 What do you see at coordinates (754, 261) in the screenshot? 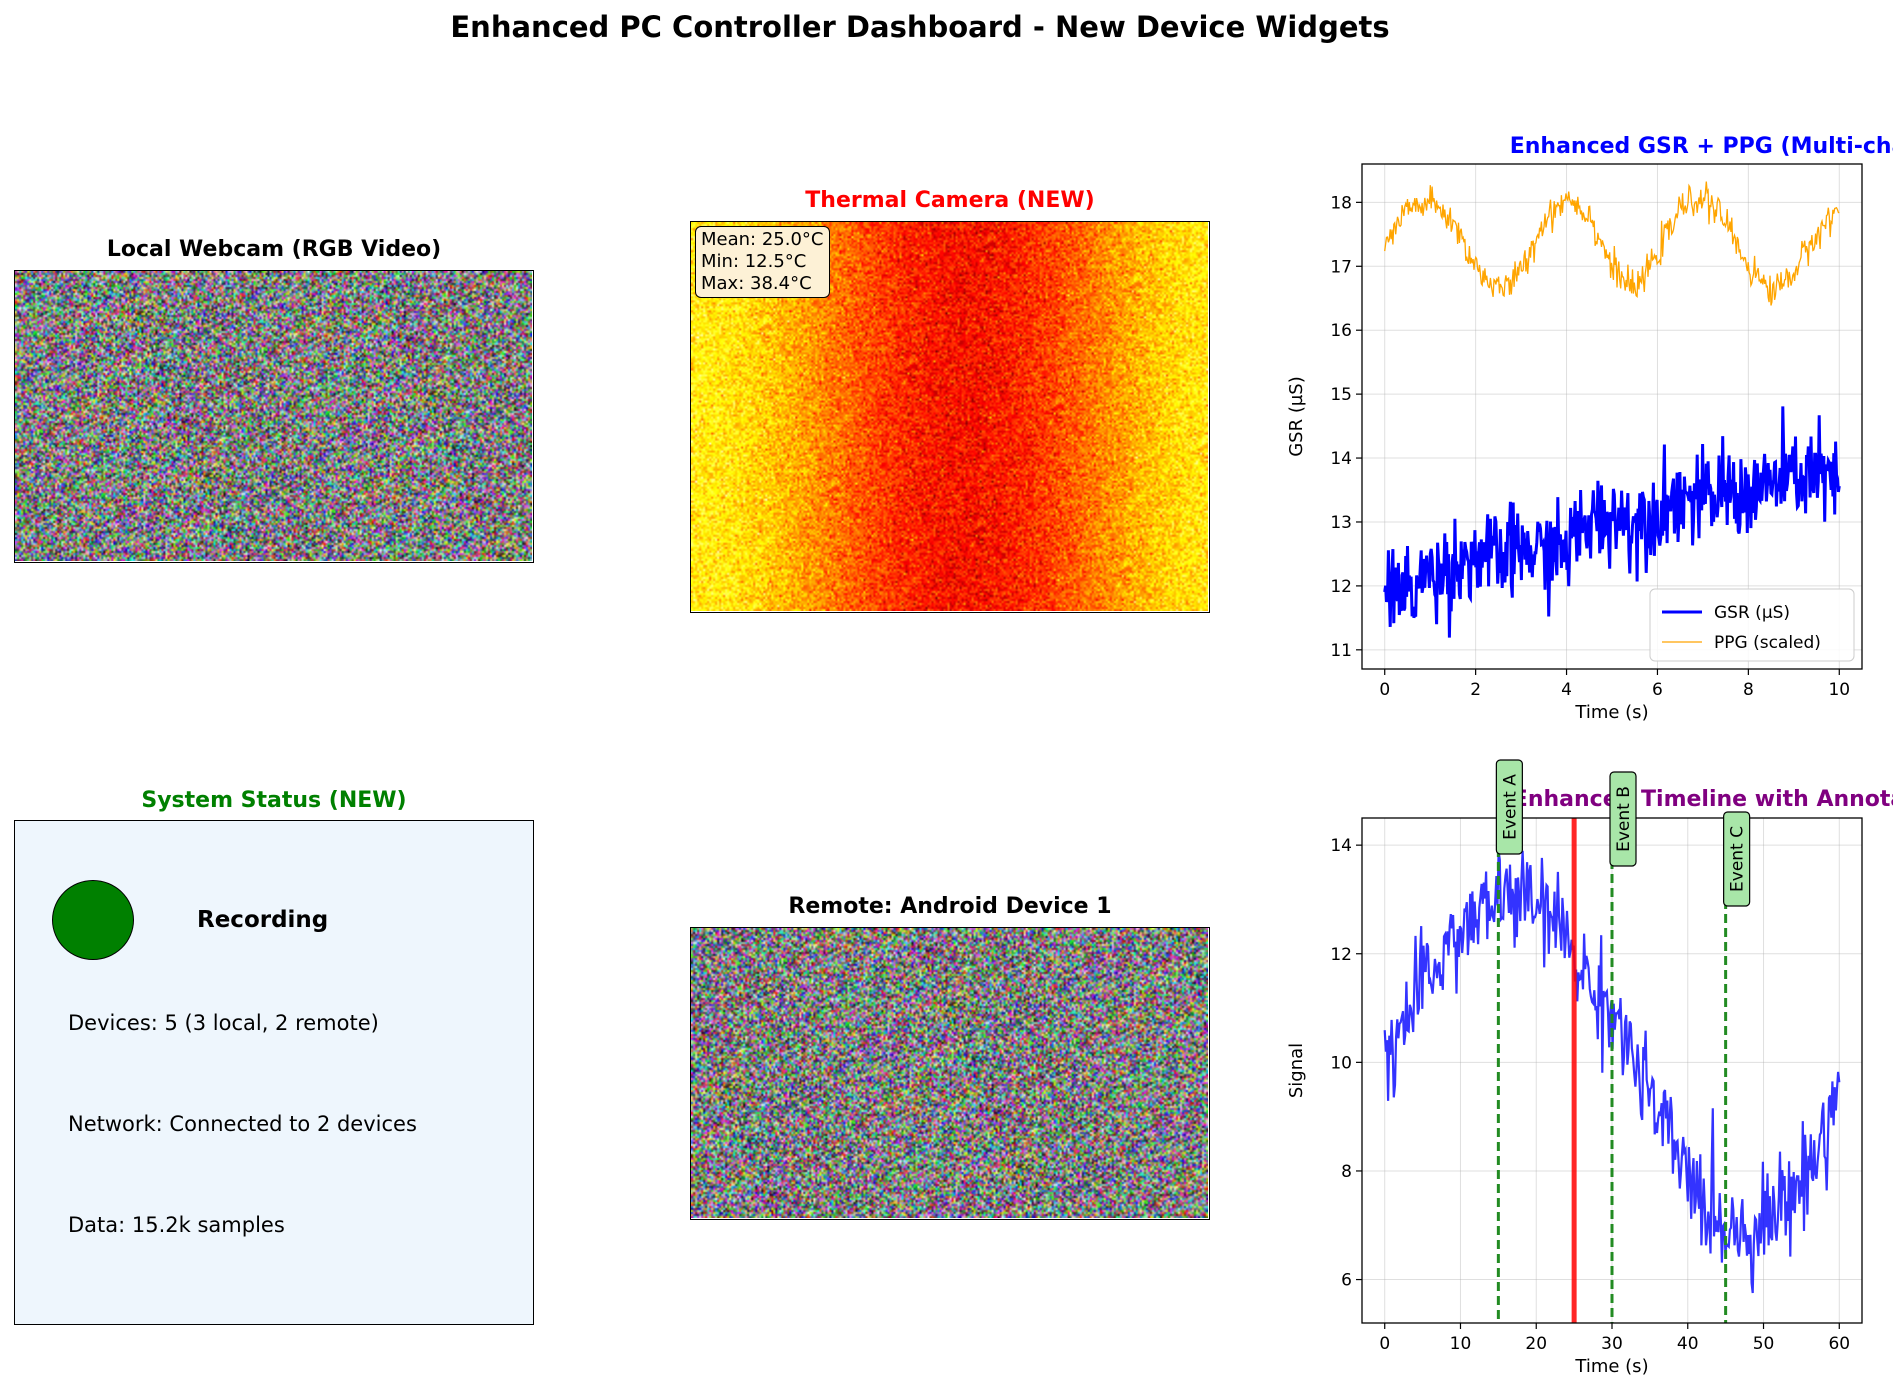
I see `thermal-min: Min: 12.5°C` at bounding box center [754, 261].